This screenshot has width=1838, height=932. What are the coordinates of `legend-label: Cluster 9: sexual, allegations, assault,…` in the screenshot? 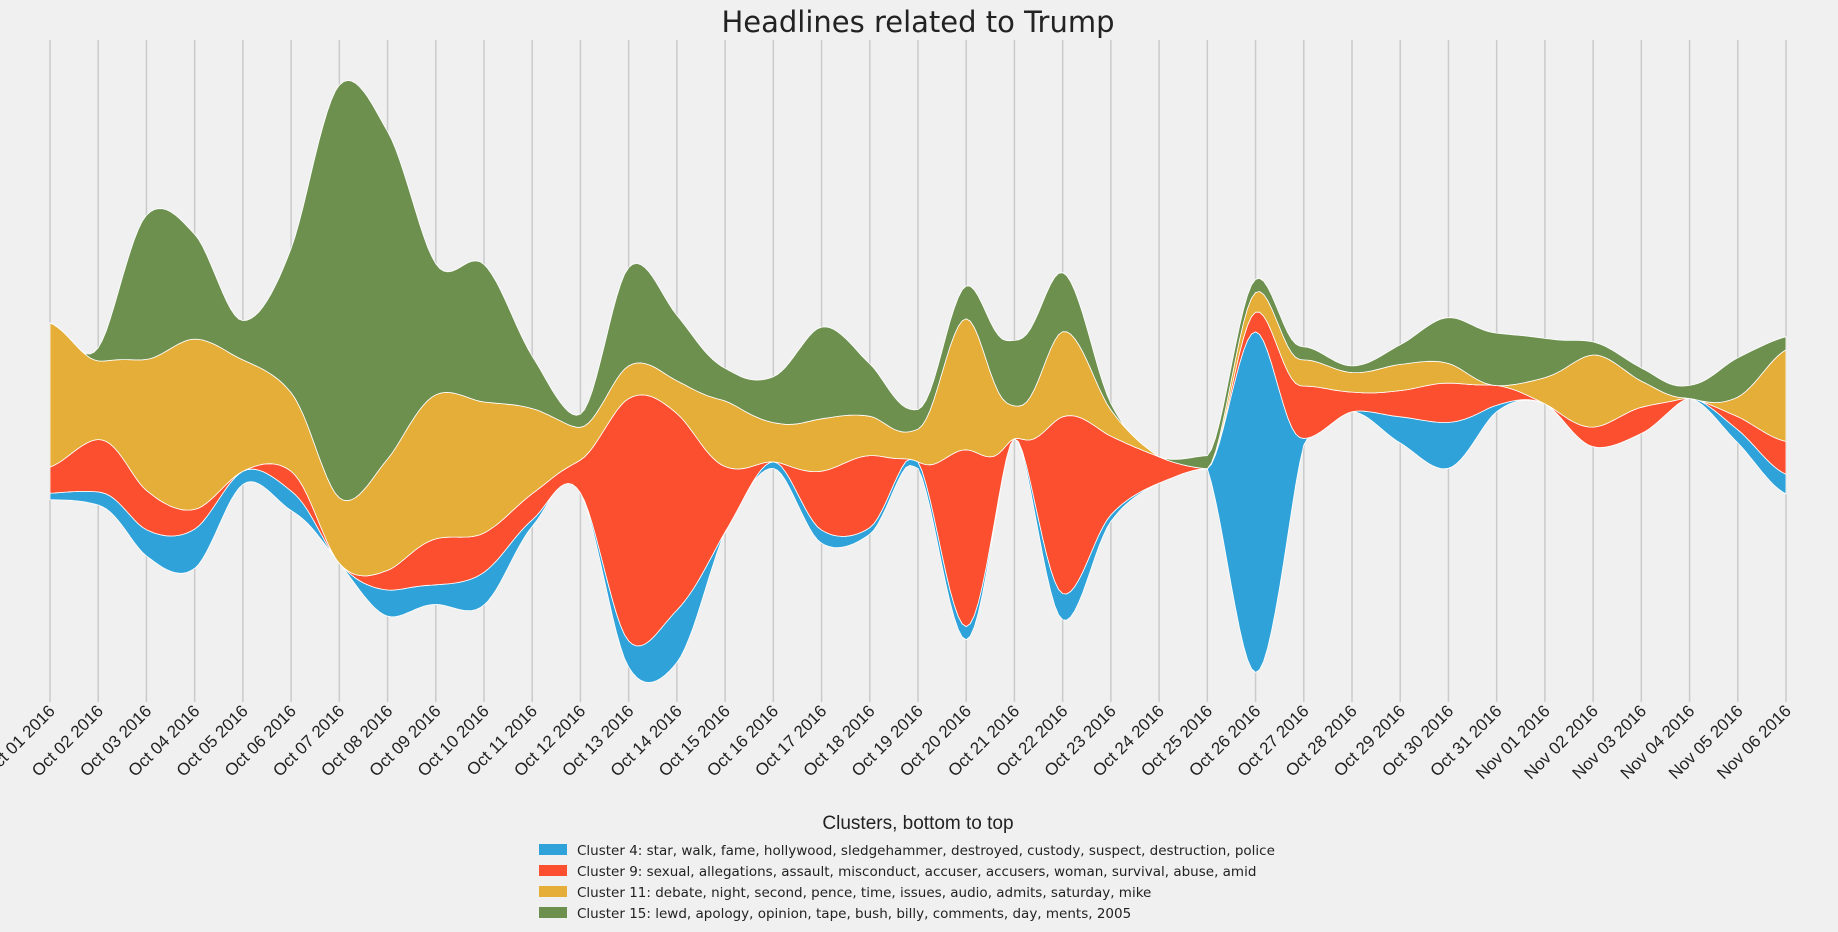 It's located at (916, 872).